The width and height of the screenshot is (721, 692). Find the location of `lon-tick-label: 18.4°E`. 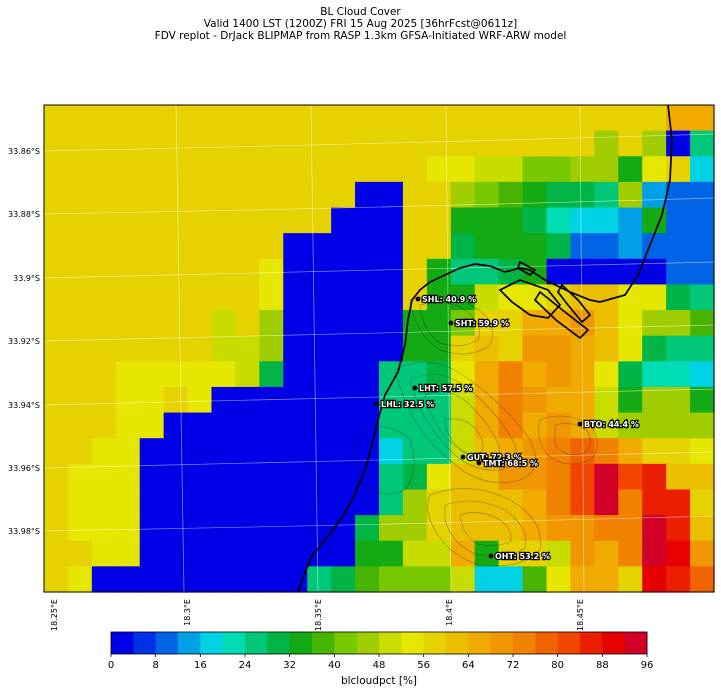

lon-tick-label: 18.4°E is located at coordinates (449, 612).